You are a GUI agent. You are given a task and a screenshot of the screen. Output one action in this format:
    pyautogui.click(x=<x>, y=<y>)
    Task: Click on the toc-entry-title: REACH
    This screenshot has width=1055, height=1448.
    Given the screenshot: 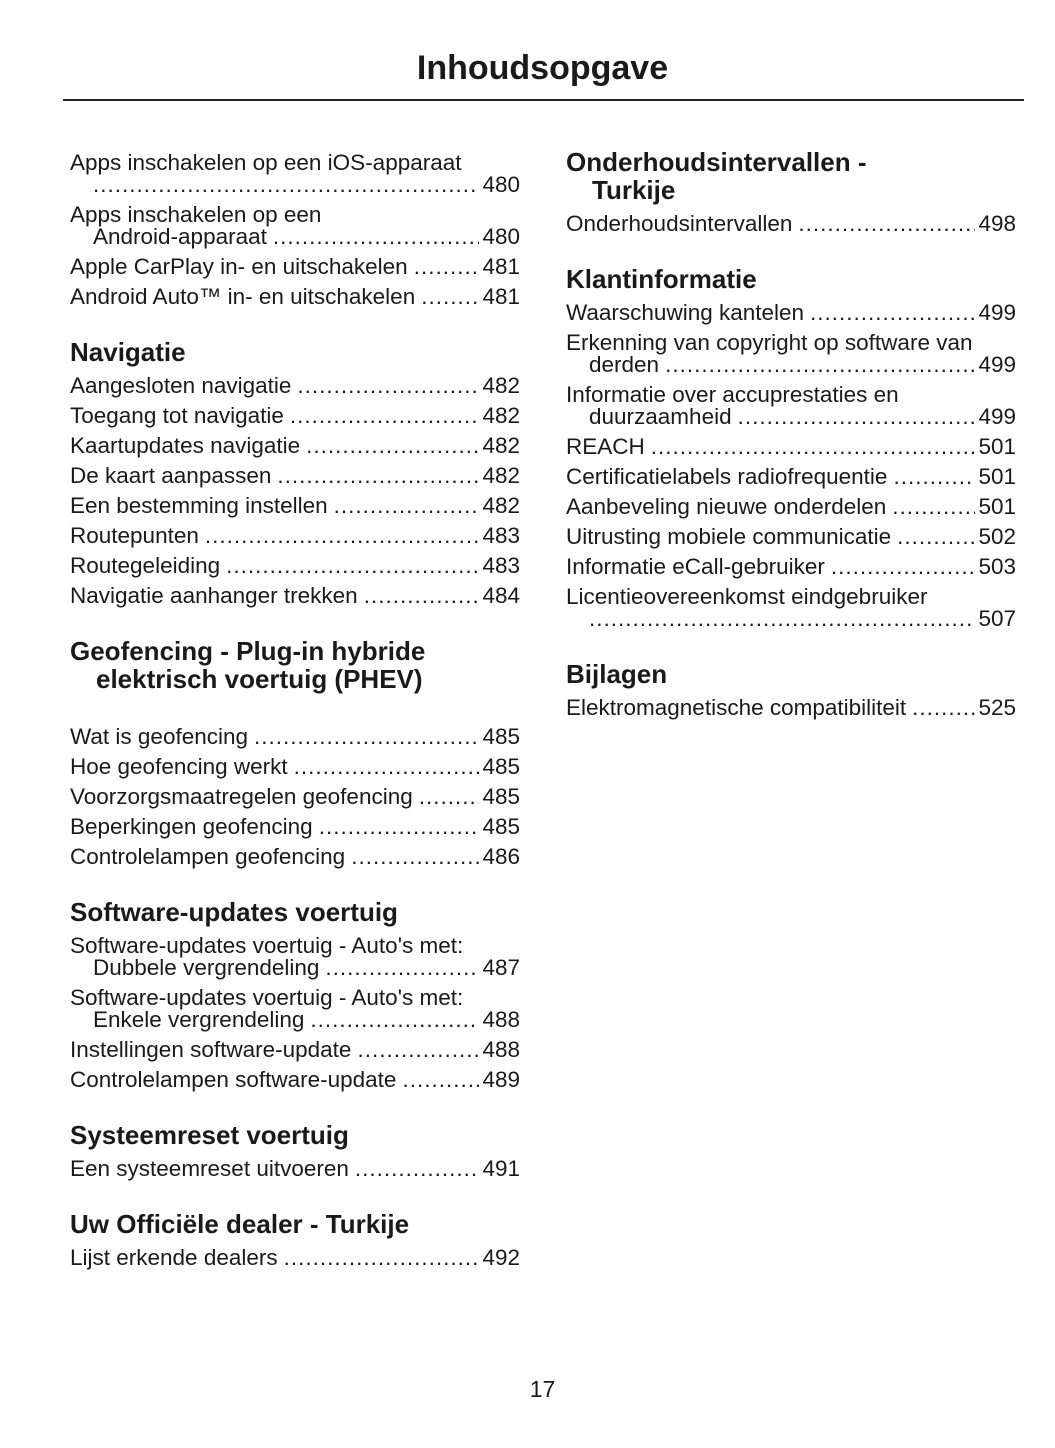 What is the action you would take?
    pyautogui.click(x=605, y=446)
    